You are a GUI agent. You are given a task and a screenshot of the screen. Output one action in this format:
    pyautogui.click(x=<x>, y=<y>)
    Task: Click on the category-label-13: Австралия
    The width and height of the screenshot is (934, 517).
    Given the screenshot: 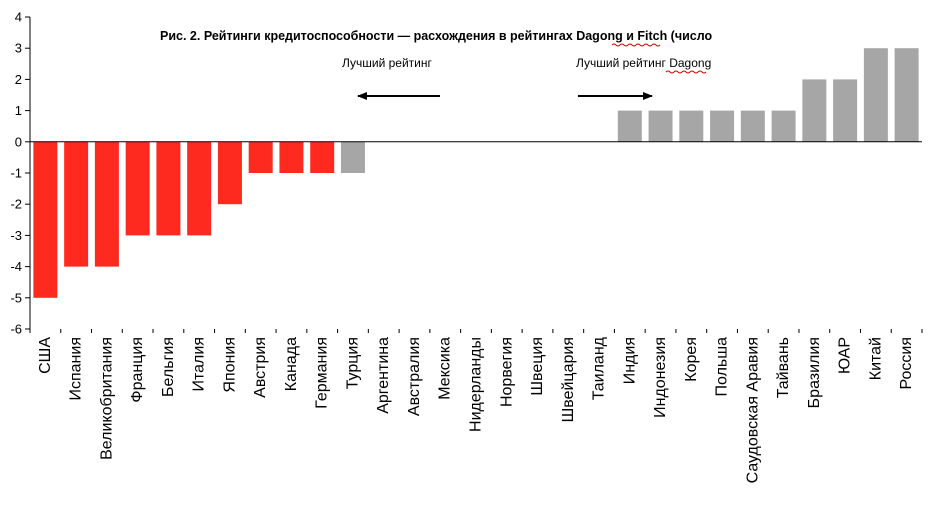 What is the action you would take?
    pyautogui.click(x=414, y=376)
    